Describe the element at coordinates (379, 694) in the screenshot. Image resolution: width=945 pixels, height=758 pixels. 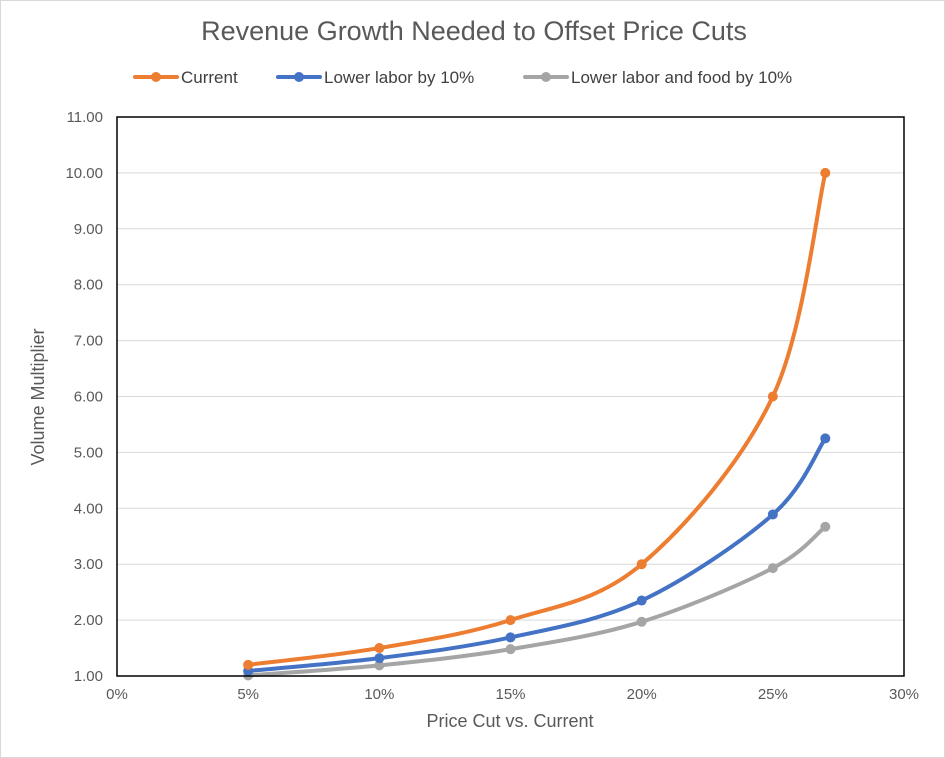
I see `x-tick-label: 10%` at that location.